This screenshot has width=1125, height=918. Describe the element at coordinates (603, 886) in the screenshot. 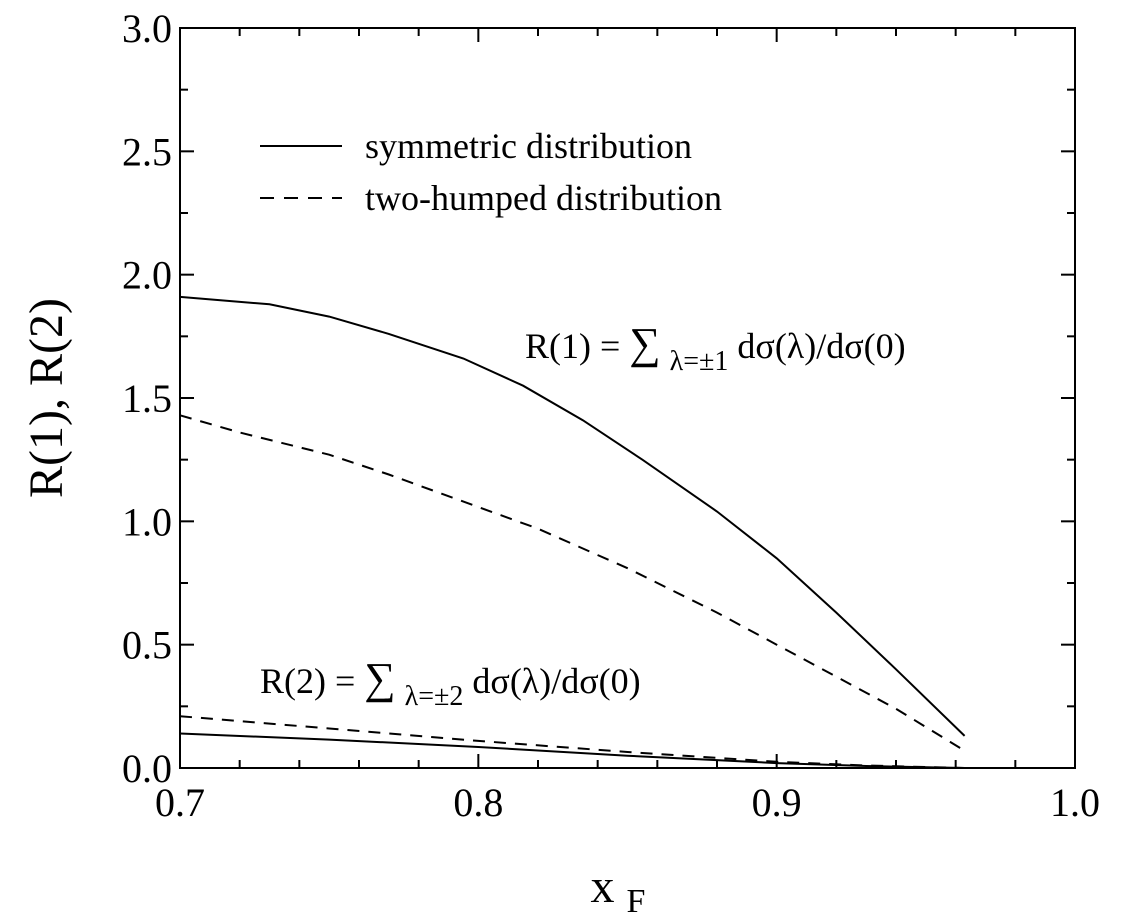

I see `x-axis-title-main: x` at that location.